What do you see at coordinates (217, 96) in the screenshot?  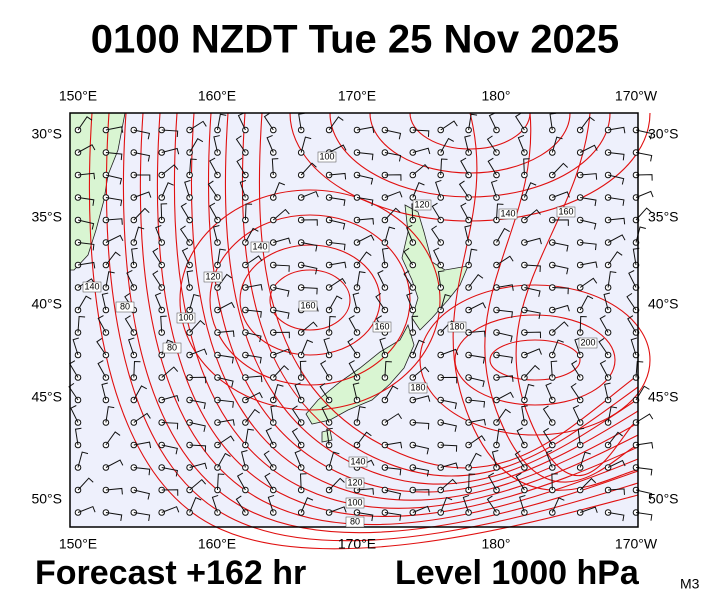 I see `lon-label-top: 160°E` at bounding box center [217, 96].